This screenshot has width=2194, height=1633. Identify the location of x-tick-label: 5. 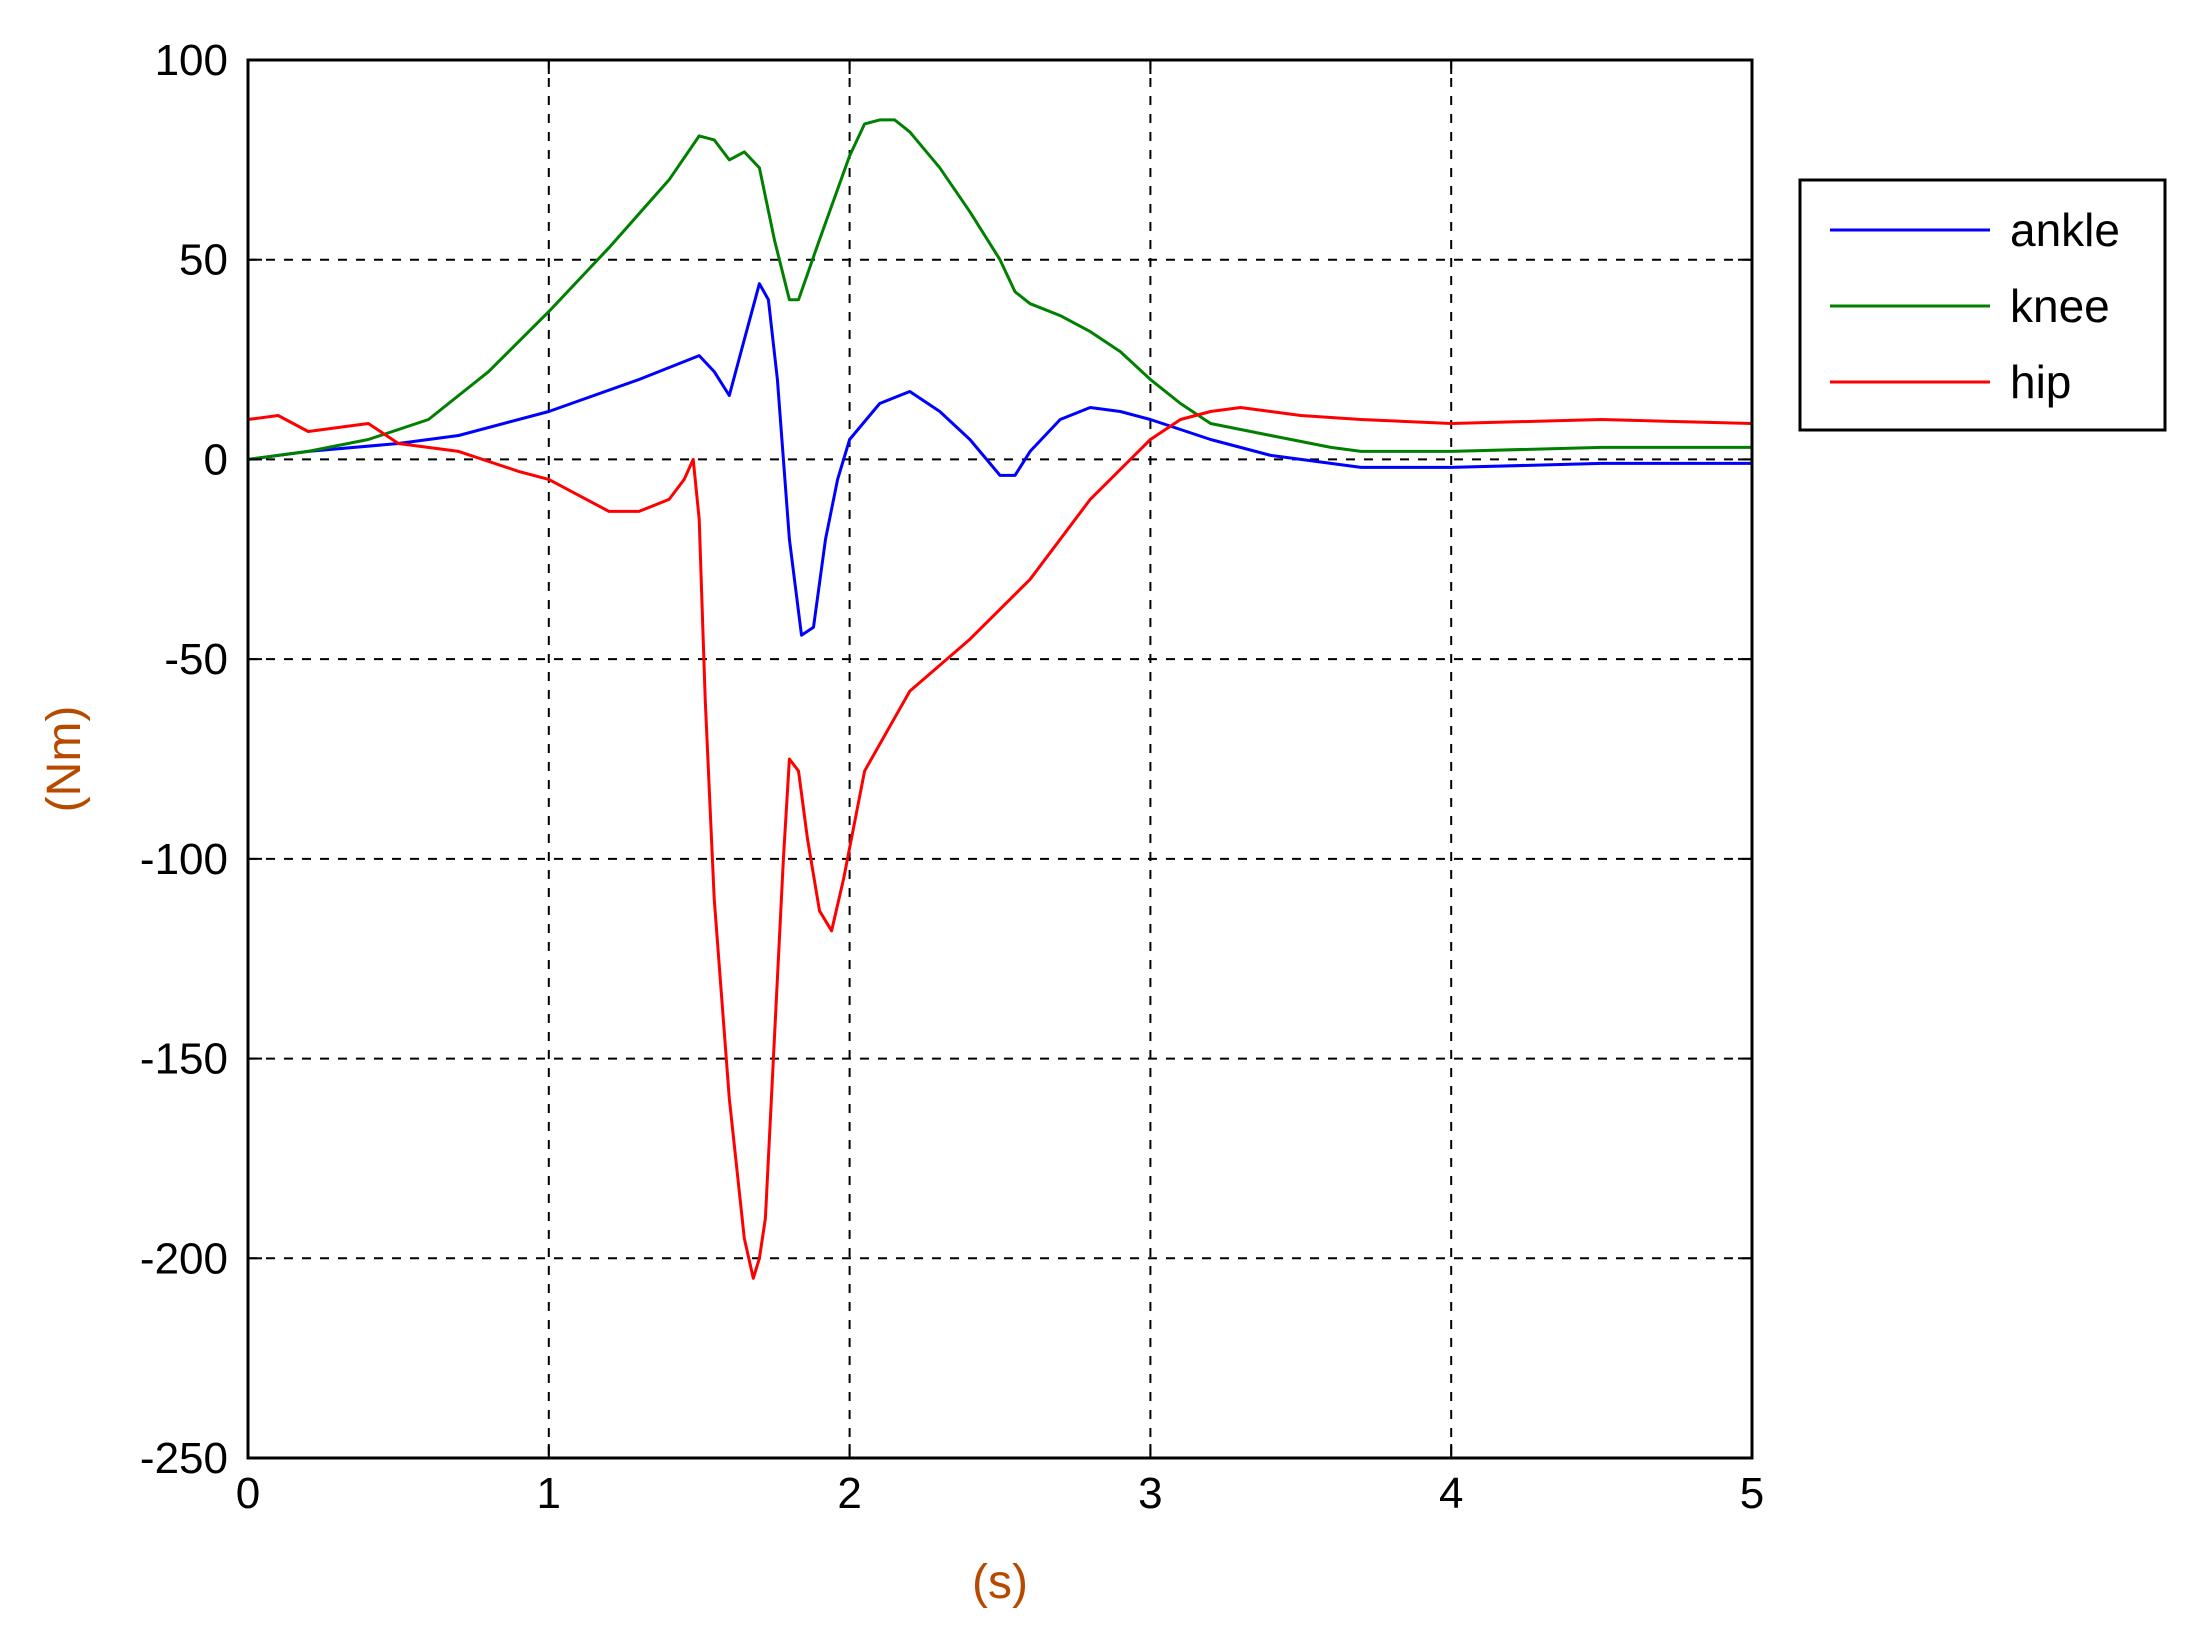
(1752, 1493).